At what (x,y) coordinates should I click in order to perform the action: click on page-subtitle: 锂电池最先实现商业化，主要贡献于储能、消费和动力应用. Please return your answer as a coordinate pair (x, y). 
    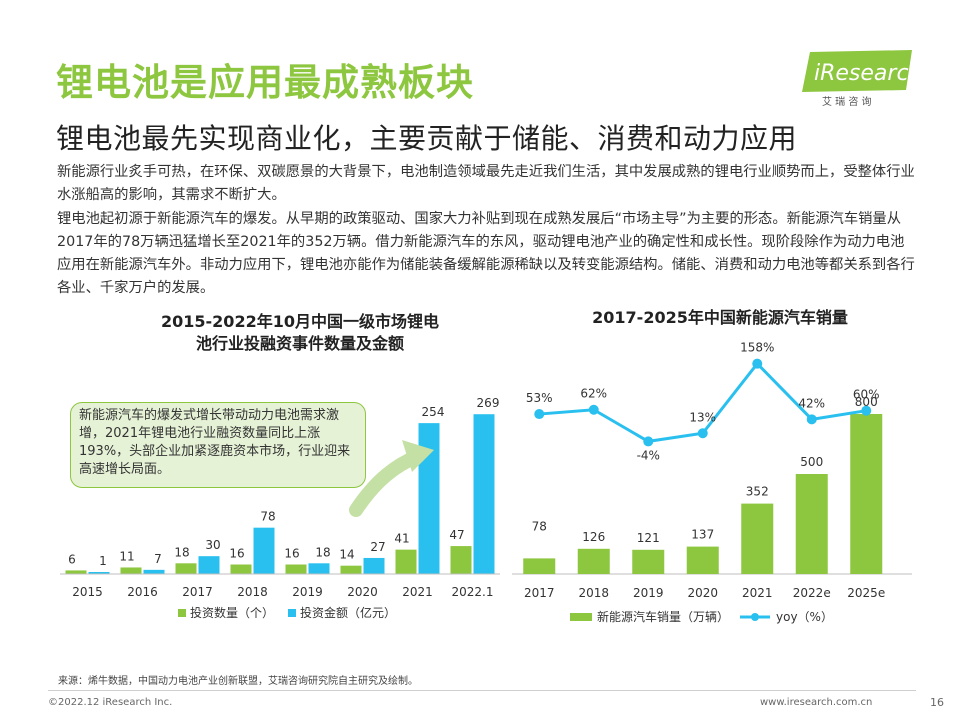
    Looking at the image, I should click on (427, 138).